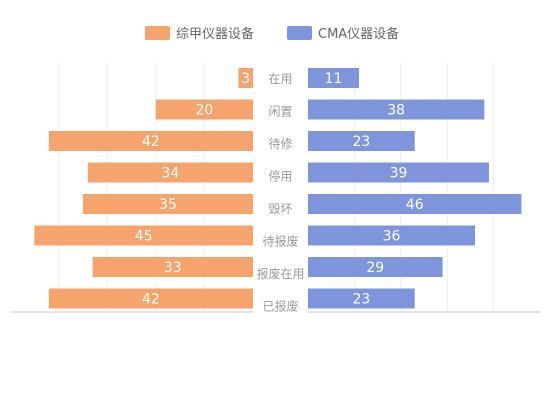 This screenshot has height=420, width=550. Describe the element at coordinates (157, 33) in the screenshot. I see `legend-swatch-zongjia` at that location.